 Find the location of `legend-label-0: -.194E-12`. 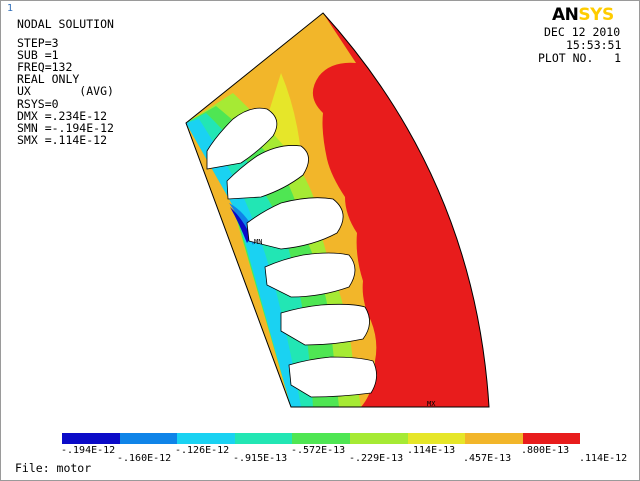

legend-label-0: -.194E-12 is located at coordinates (88, 450).